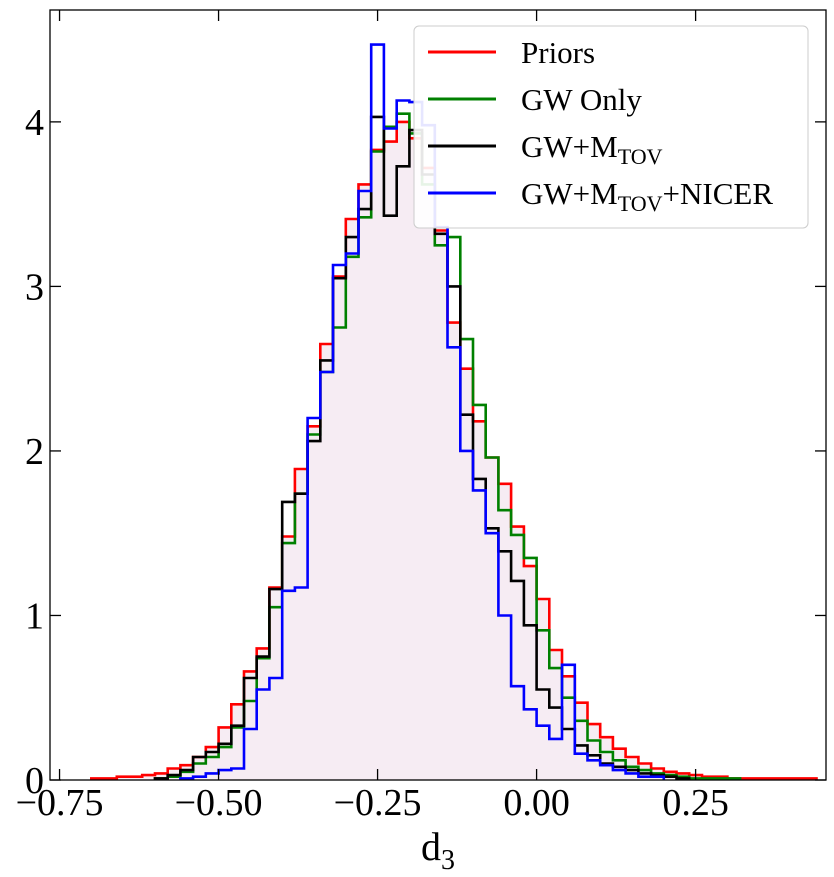  Describe the element at coordinates (558, 52) in the screenshot. I see `legend-label-0: Priors` at that location.